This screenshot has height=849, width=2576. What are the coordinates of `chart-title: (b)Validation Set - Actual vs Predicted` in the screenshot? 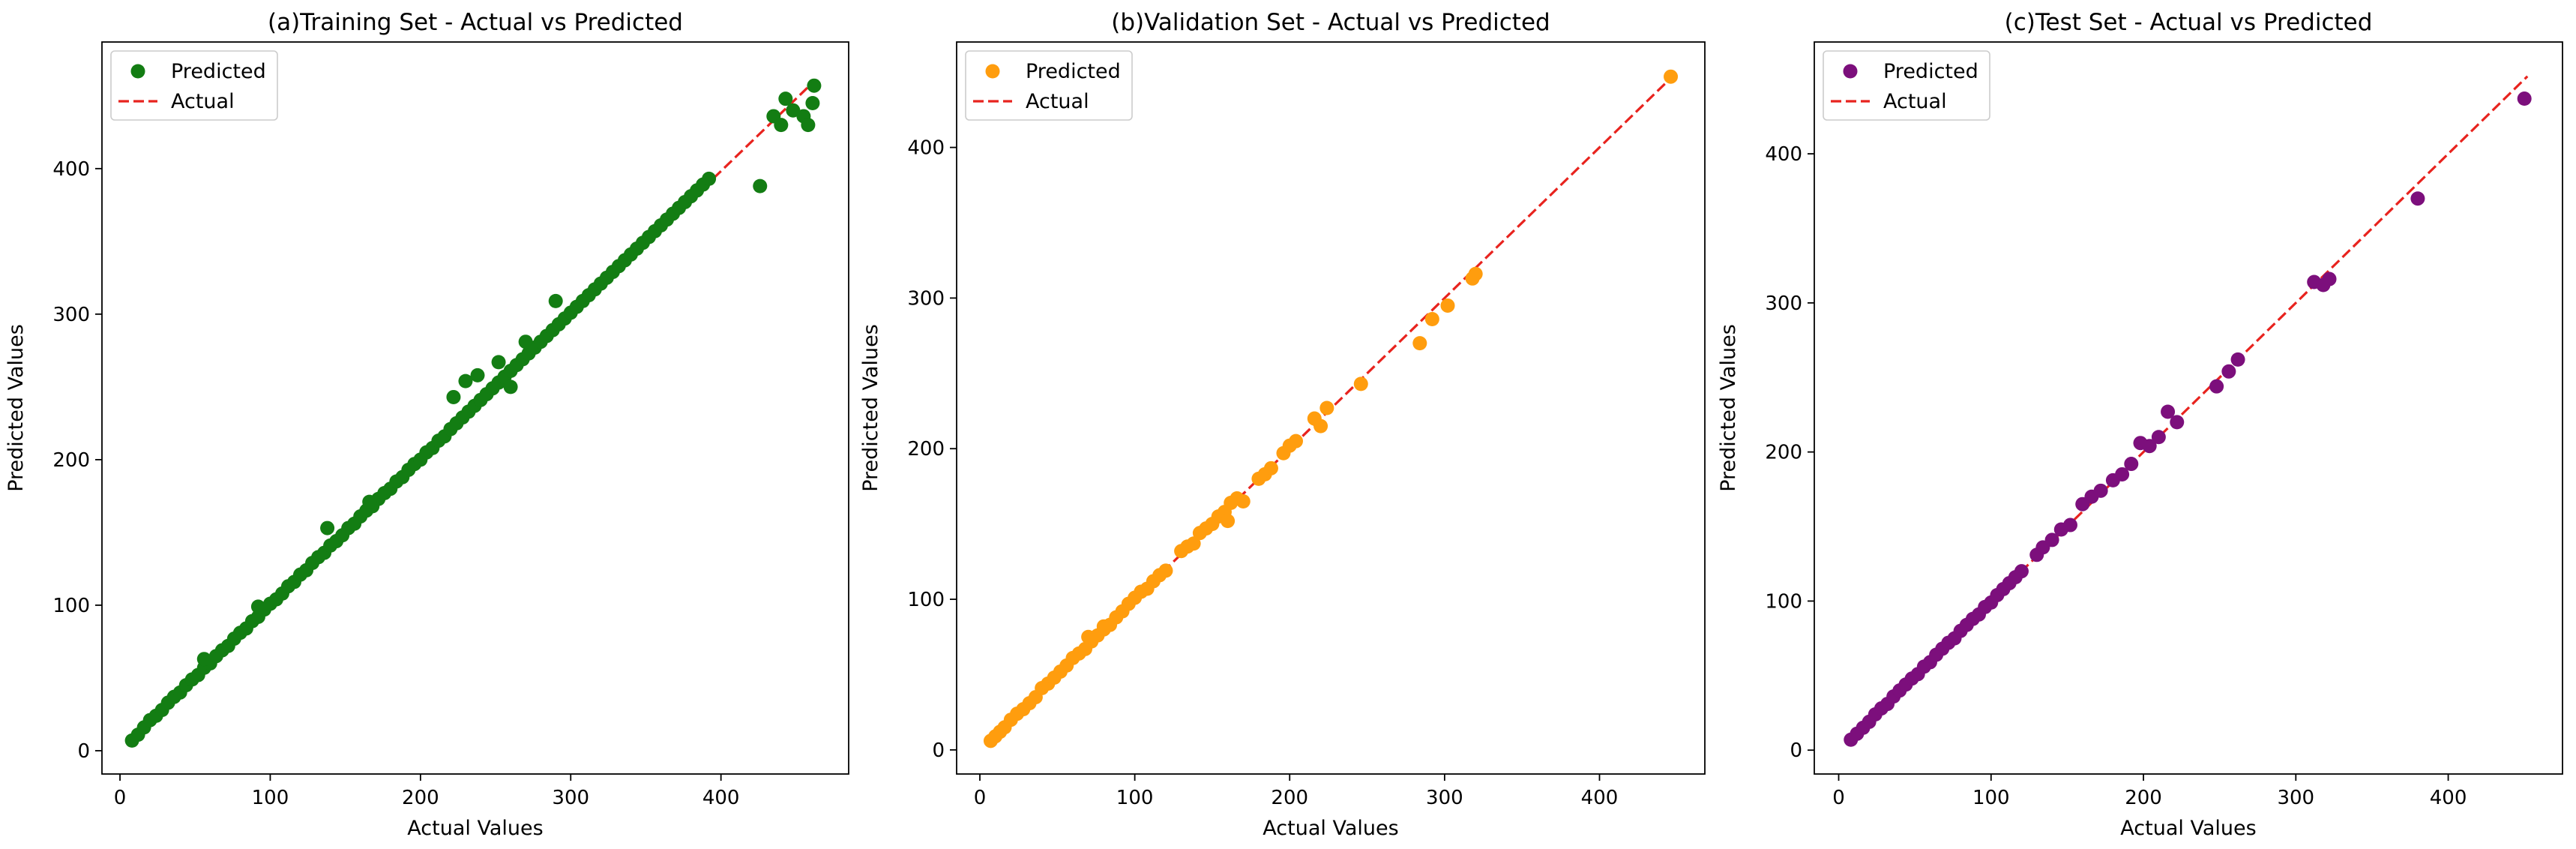 It's located at (1331, 22).